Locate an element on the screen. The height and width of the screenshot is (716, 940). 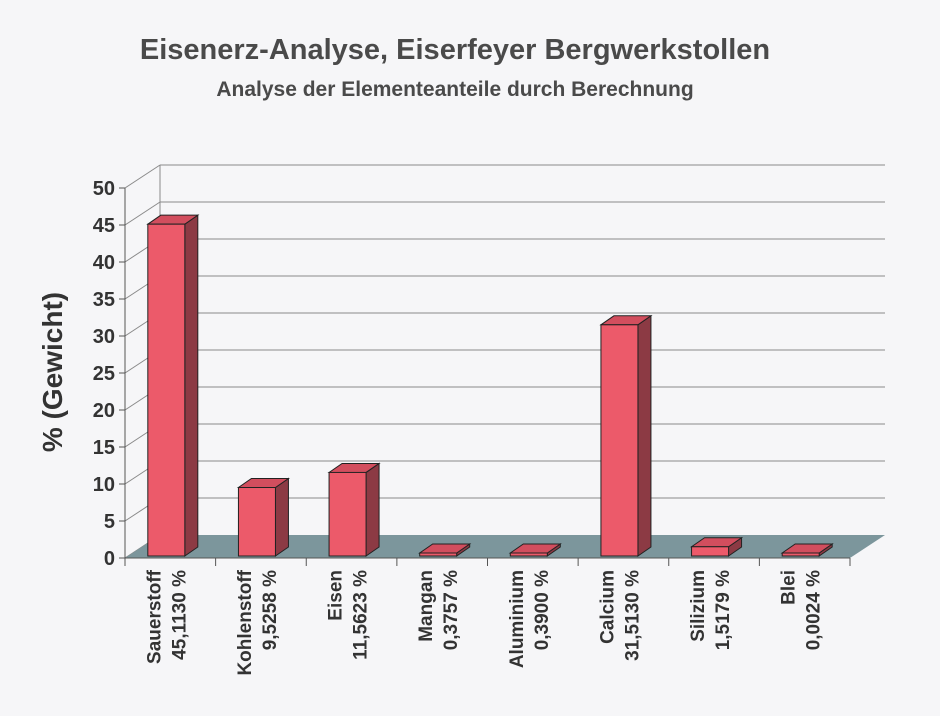
x-category-label: Kohlenstoff 9,5258 % is located at coordinates (258, 622).